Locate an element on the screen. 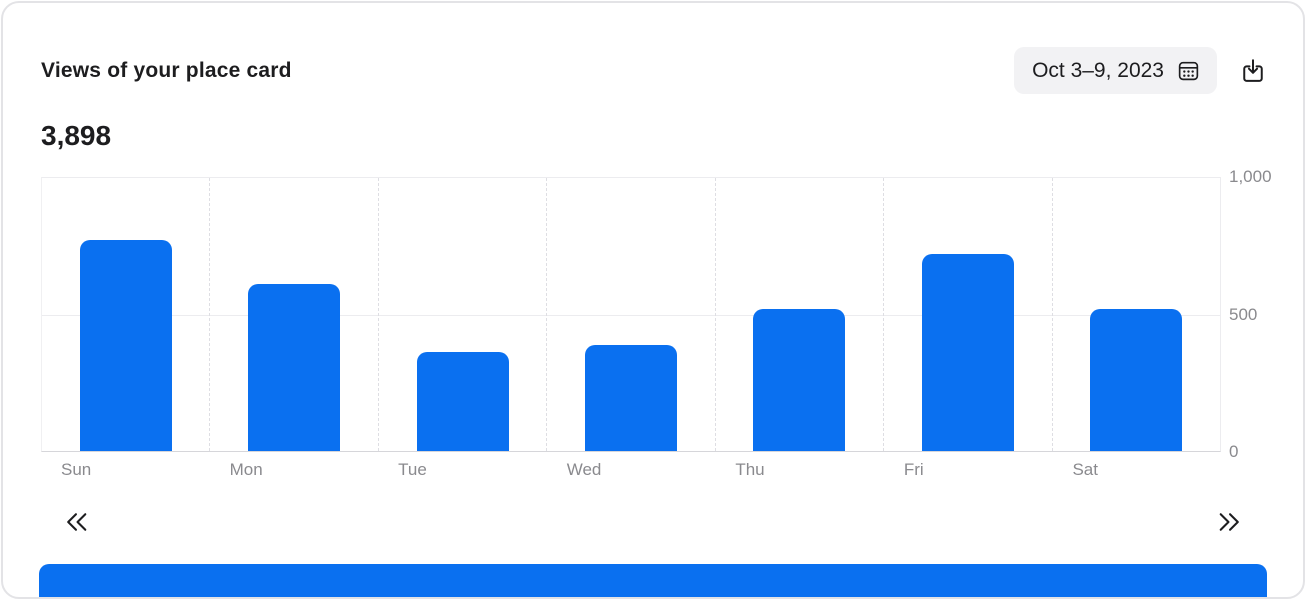 The height and width of the screenshot is (601, 1306). y-axis-labels: 1,000 500 0 is located at coordinates (1256, 314).